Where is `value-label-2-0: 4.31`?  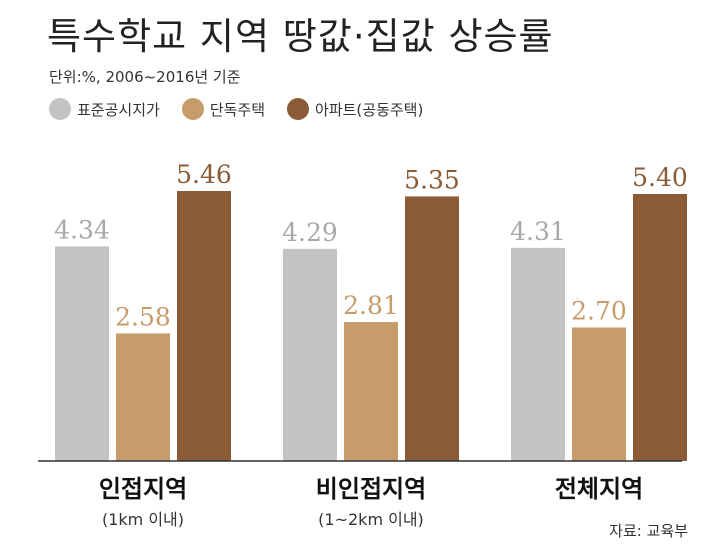
value-label-2-0: 4.31 is located at coordinates (538, 231).